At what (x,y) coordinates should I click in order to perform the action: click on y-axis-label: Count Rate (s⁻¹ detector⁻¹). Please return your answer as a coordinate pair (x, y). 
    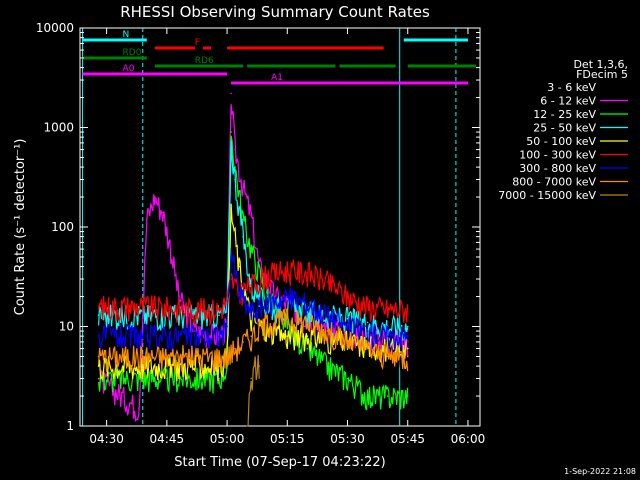
    Looking at the image, I should click on (20, 227).